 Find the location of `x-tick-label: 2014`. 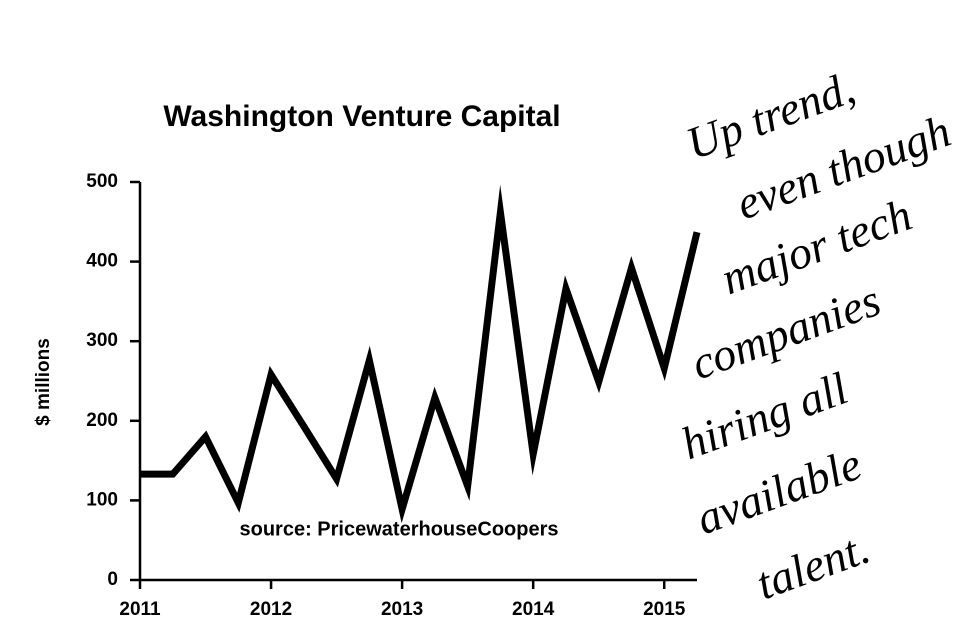

x-tick-label: 2014 is located at coordinates (533, 609).